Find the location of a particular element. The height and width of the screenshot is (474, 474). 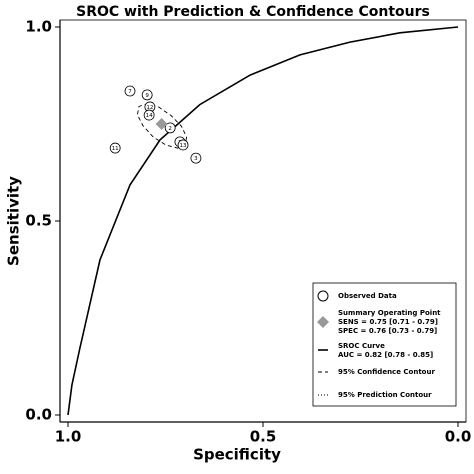

legend-label: 95% Confidence Contour is located at coordinates (386, 372).